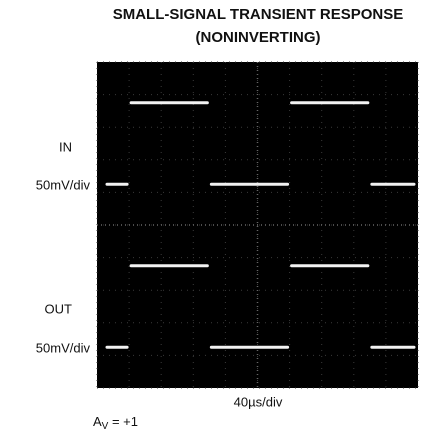 The width and height of the screenshot is (426, 437). Describe the element at coordinates (123, 421) in the screenshot. I see `gain-text: = +1` at that location.